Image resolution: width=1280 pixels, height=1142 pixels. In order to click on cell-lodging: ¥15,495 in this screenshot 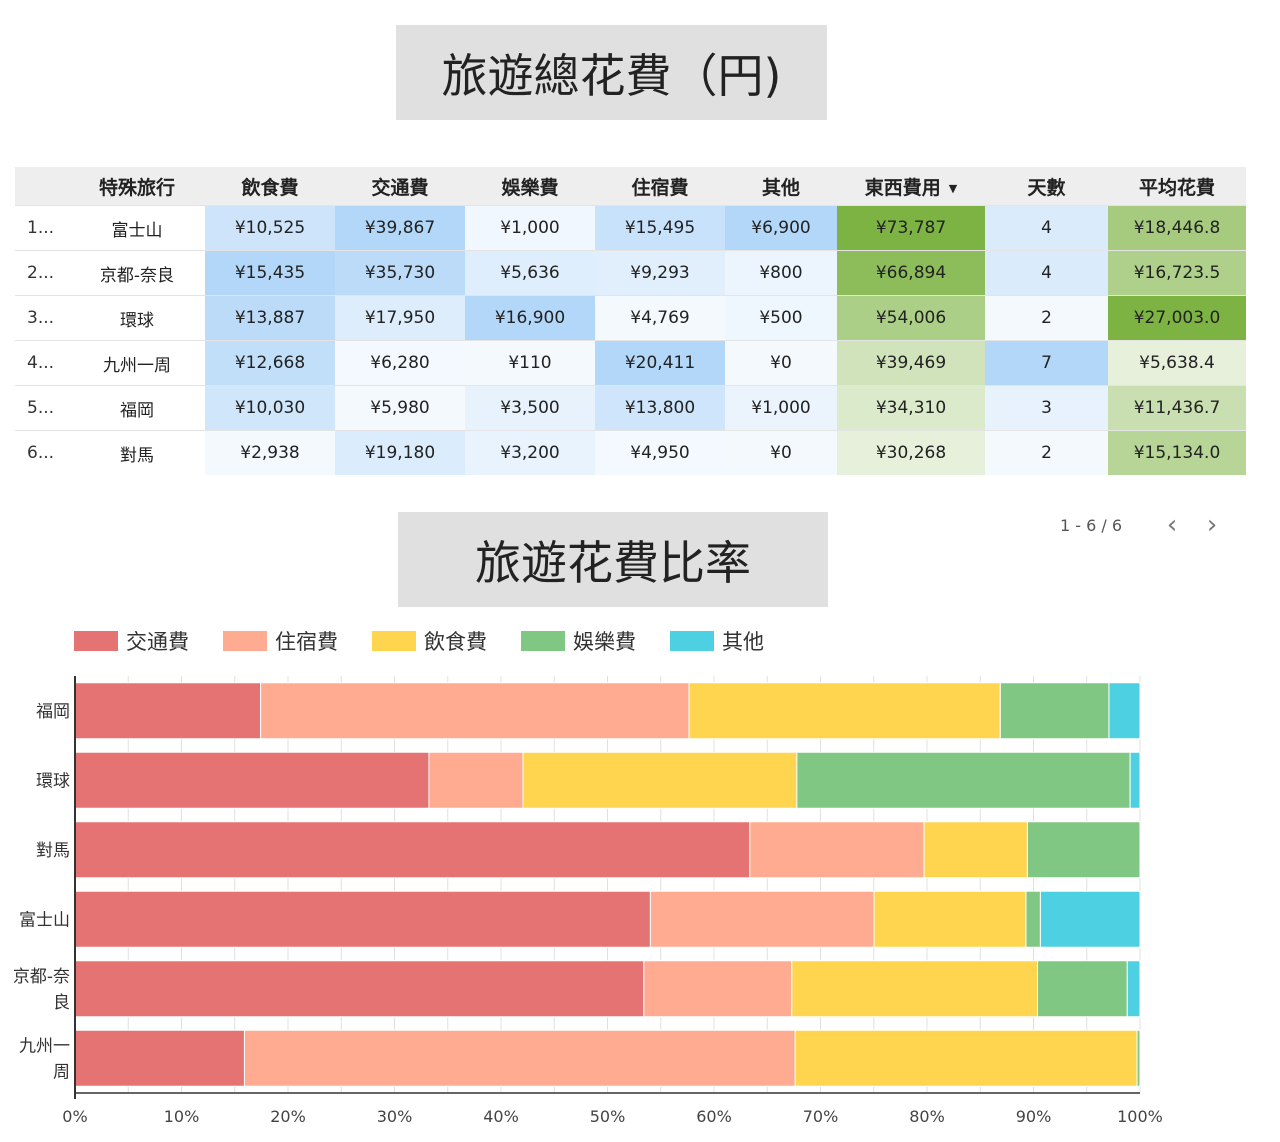, I will do `click(660, 228)`.